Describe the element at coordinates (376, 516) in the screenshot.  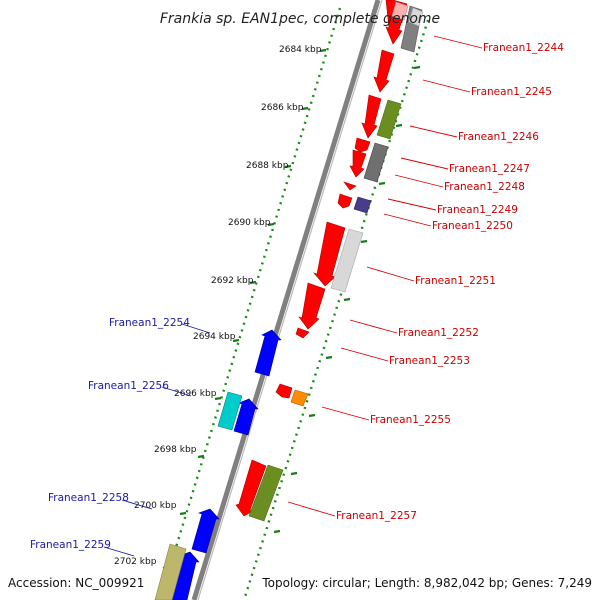
I see `gene-label-2257: Franean1_2257` at that location.